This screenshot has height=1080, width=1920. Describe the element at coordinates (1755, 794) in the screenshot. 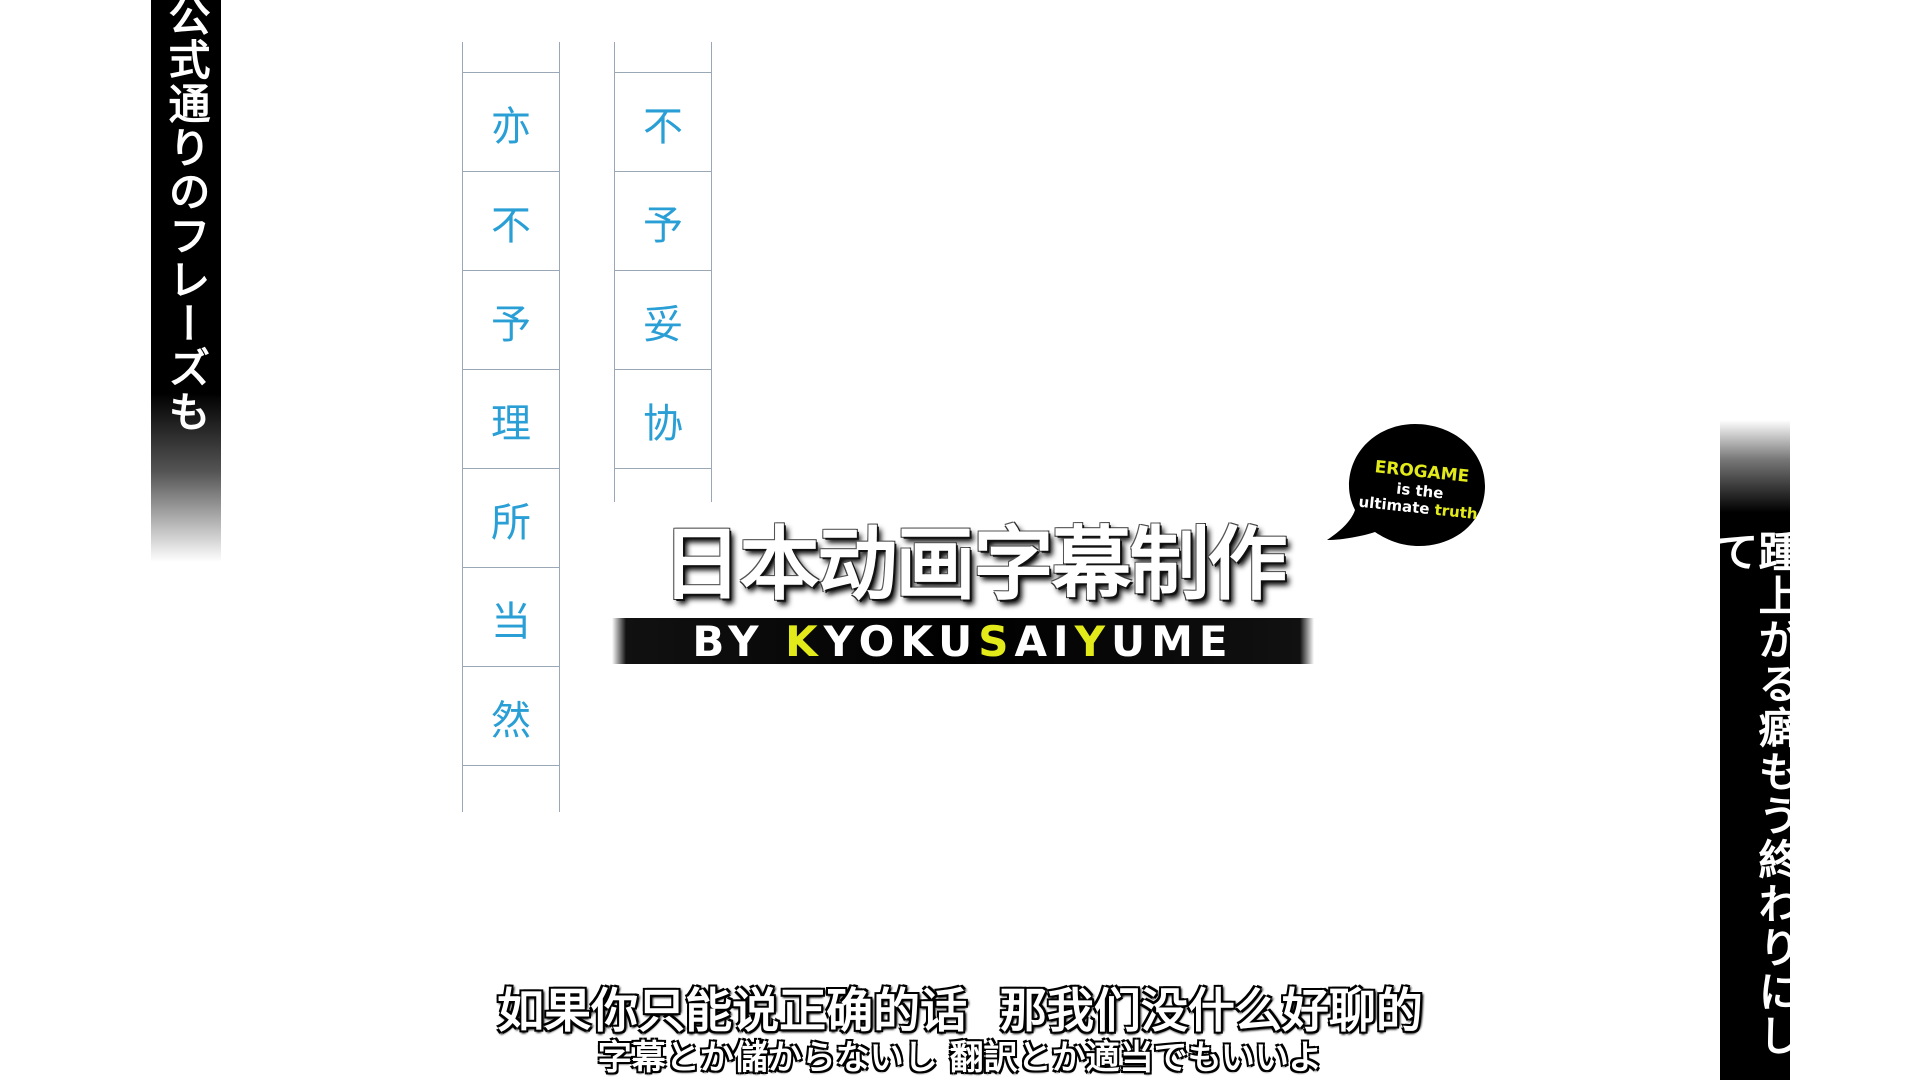

I see `right-lyric-text: 踵上がる癖もう終わりにして` at that location.